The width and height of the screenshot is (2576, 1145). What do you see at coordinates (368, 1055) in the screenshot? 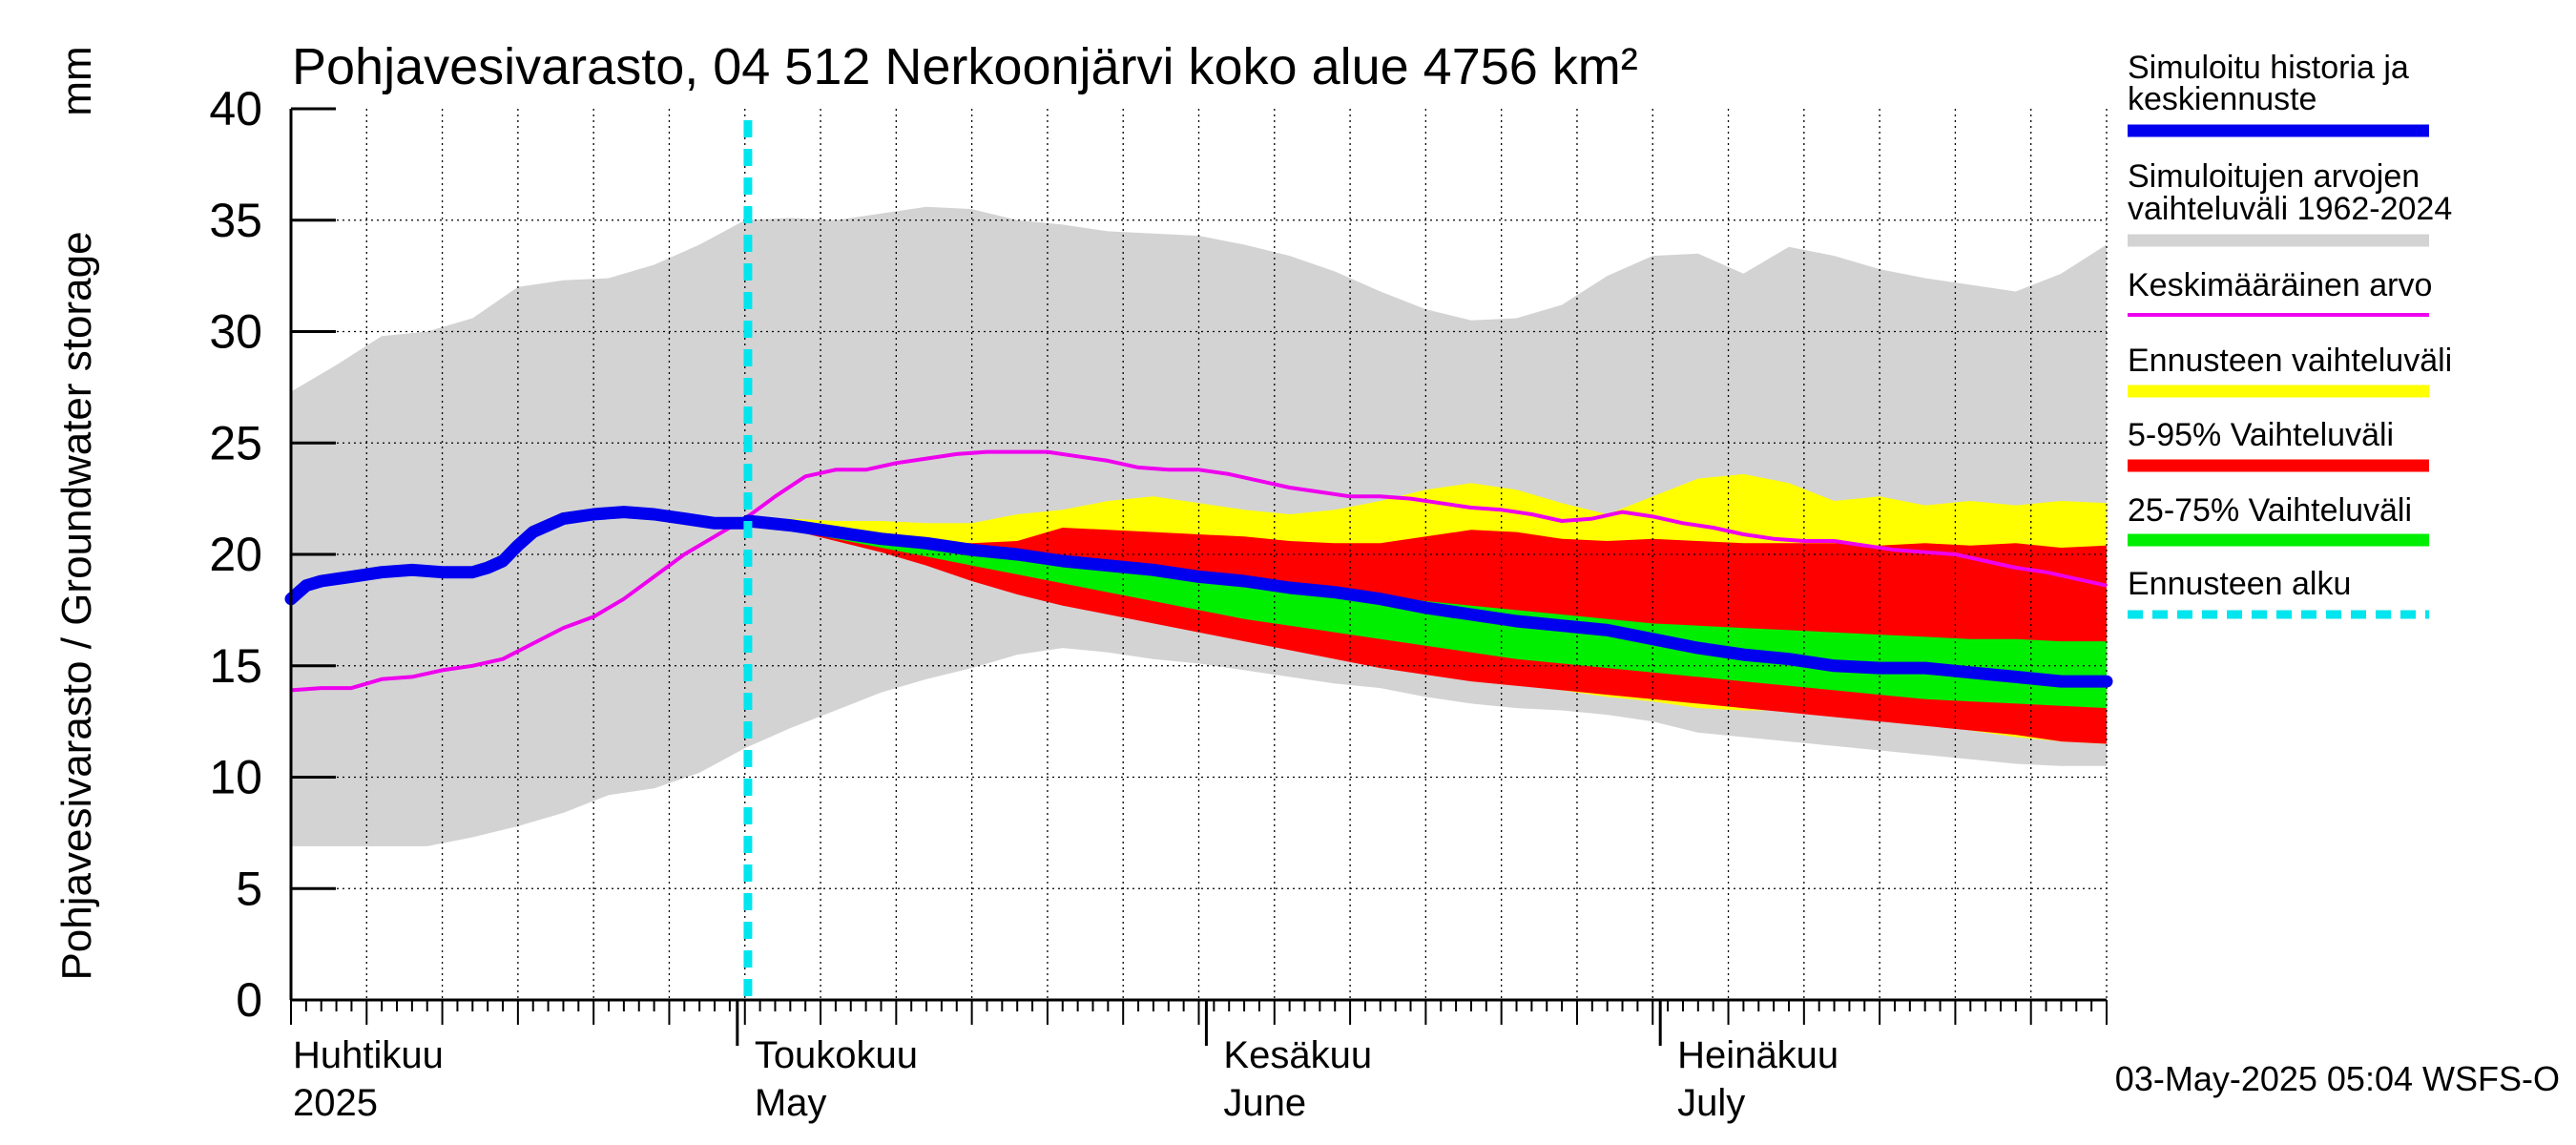
I see `month-label-fi: Huhtikuu` at bounding box center [368, 1055].